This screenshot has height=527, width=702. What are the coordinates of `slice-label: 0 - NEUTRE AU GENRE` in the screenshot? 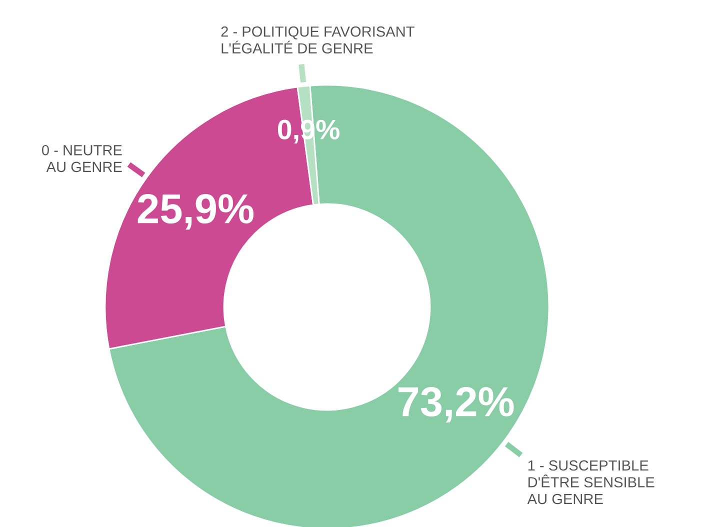 It's located at (82, 158).